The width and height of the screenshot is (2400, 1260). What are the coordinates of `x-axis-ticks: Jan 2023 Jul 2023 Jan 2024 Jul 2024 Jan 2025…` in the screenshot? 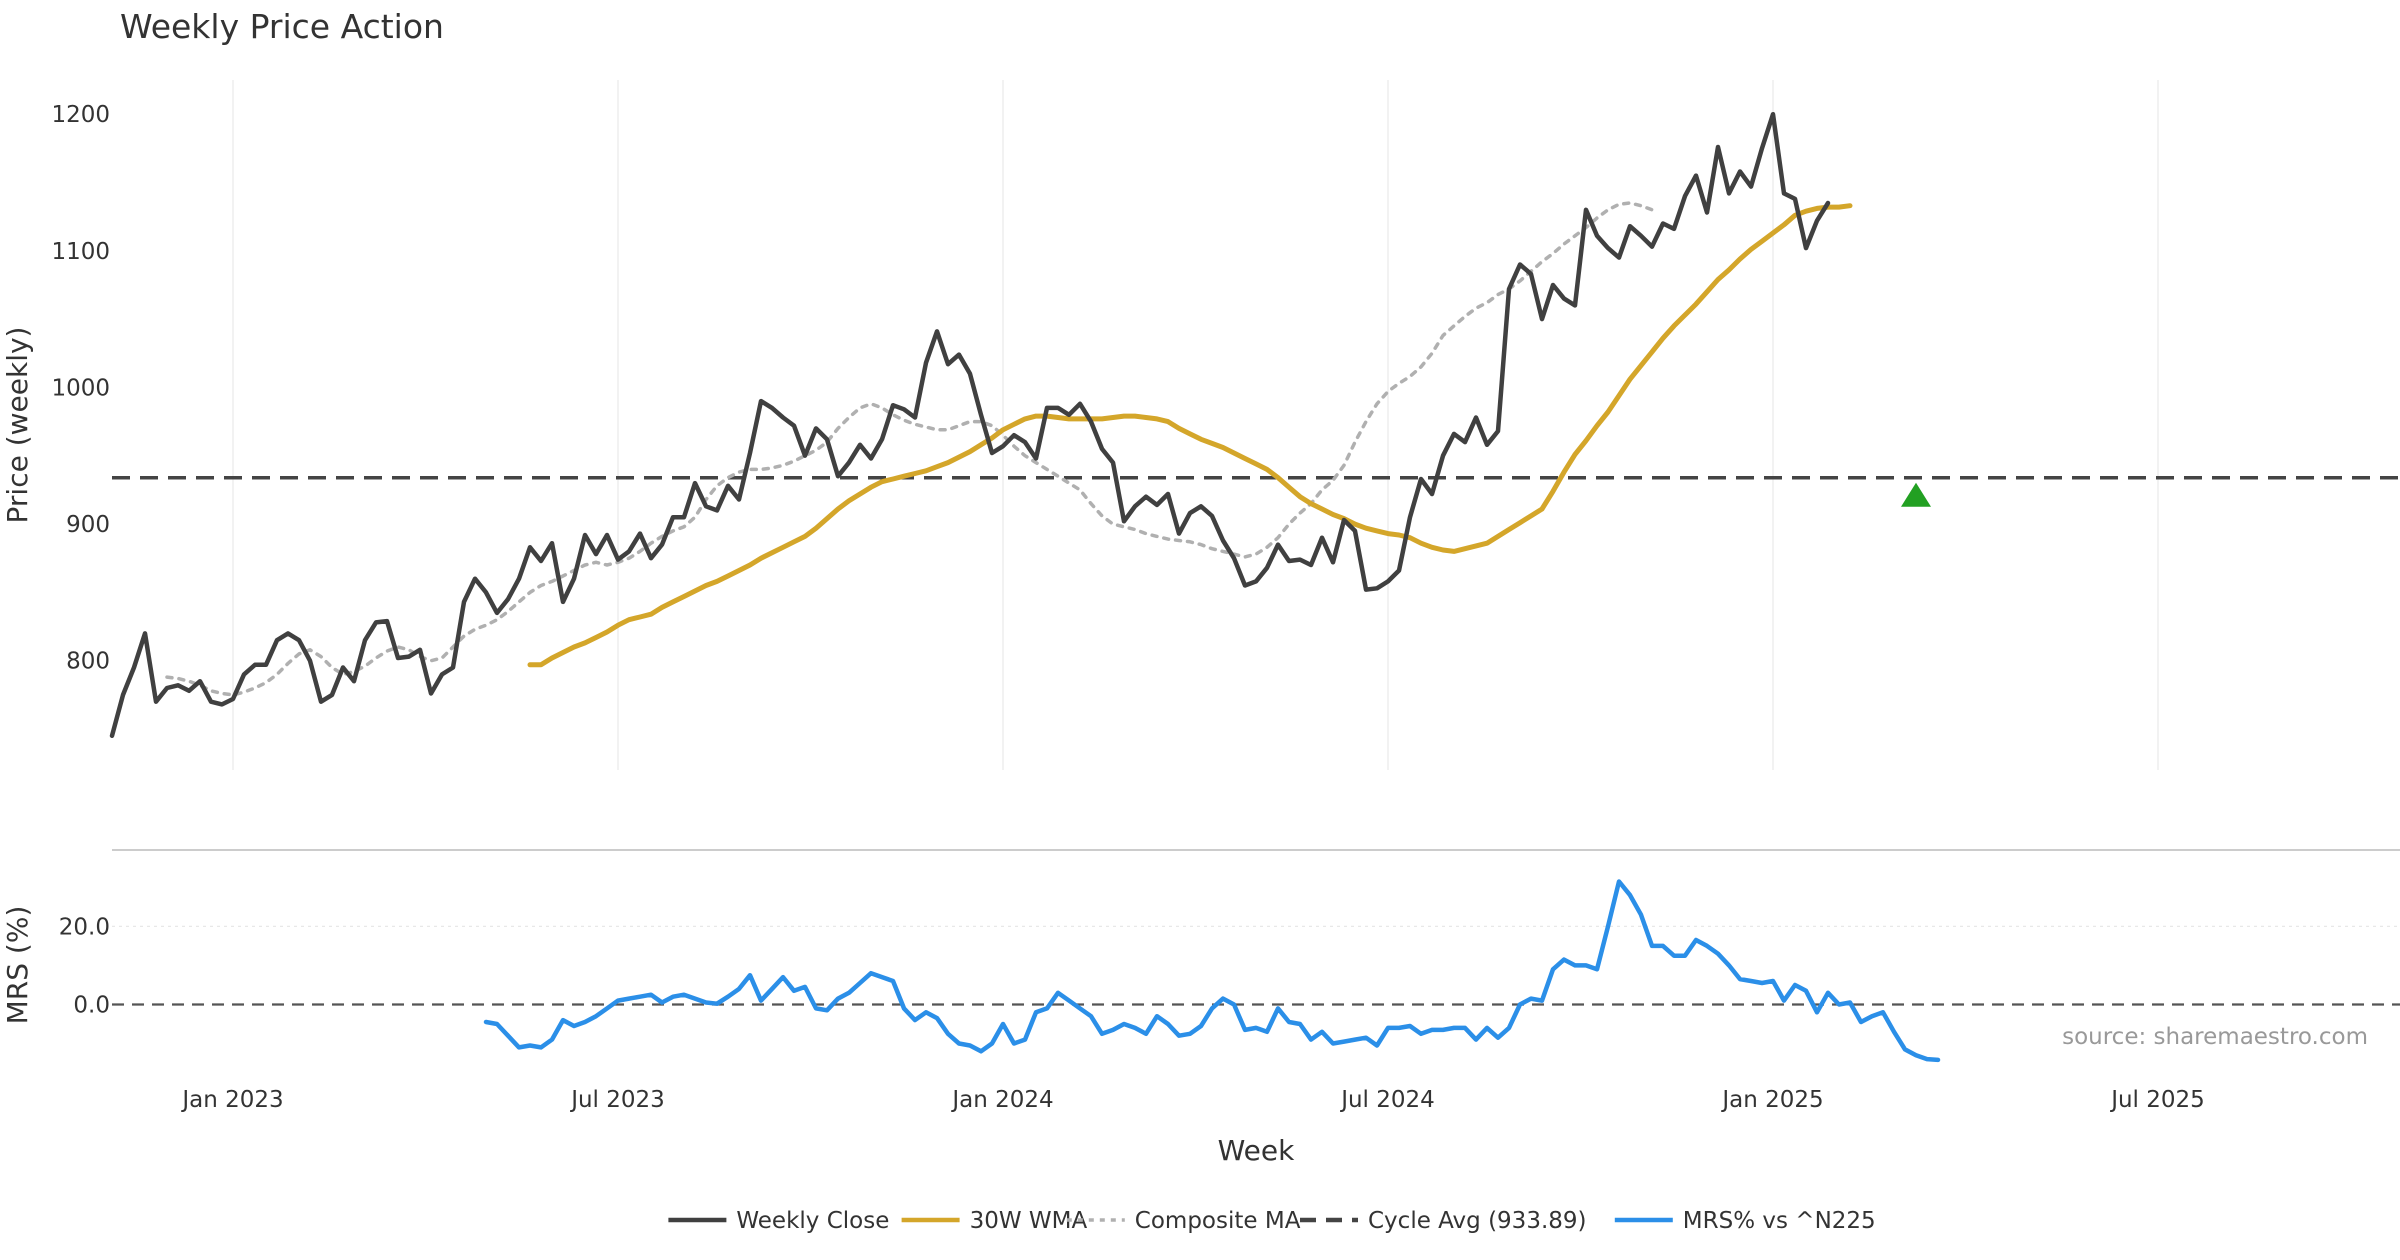 It's located at (1192, 1100).